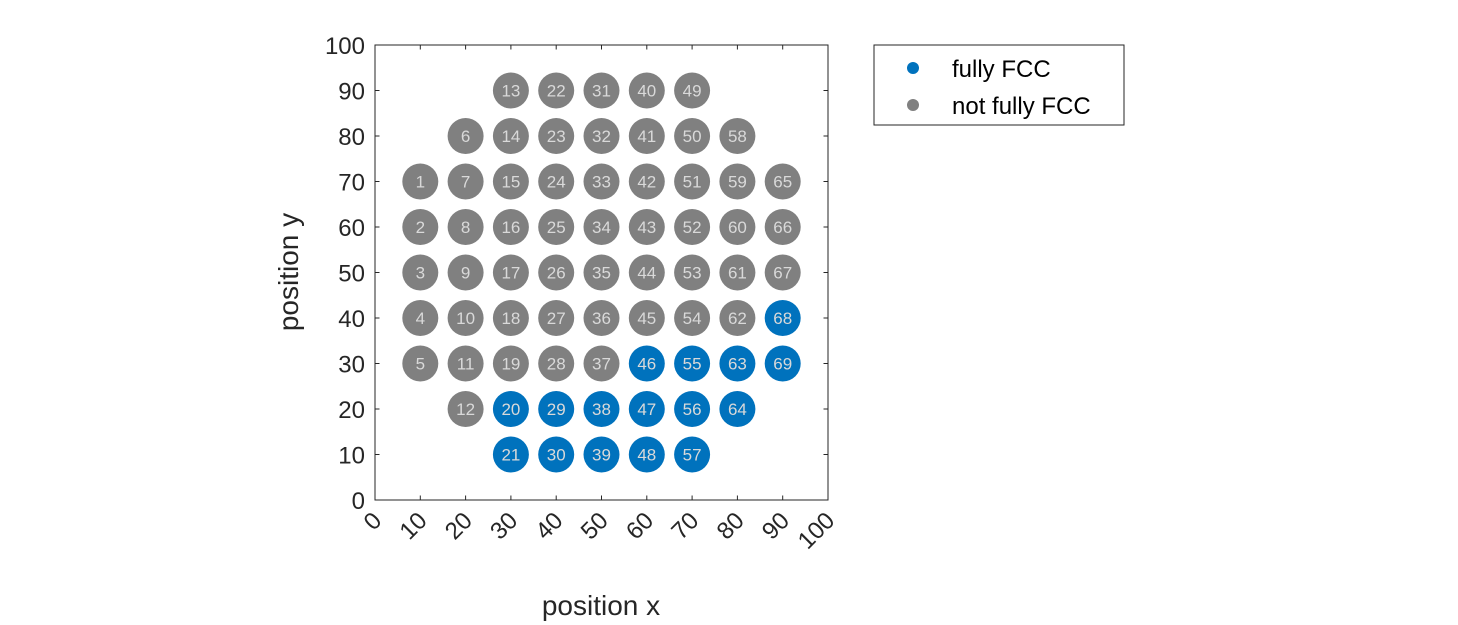 Image resolution: width=1458 pixels, height=625 pixels. I want to click on data-point-label: 13, so click(510, 91).